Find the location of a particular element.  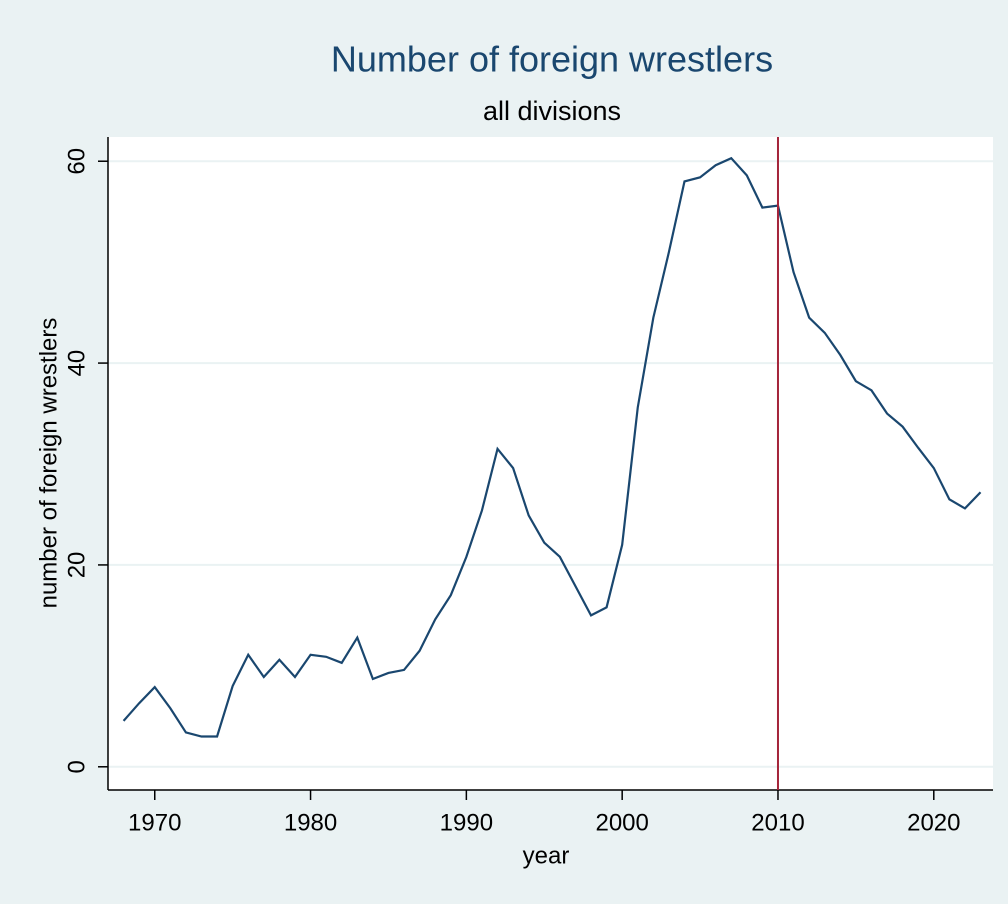

y-tick-label: 0 is located at coordinates (76, 766).